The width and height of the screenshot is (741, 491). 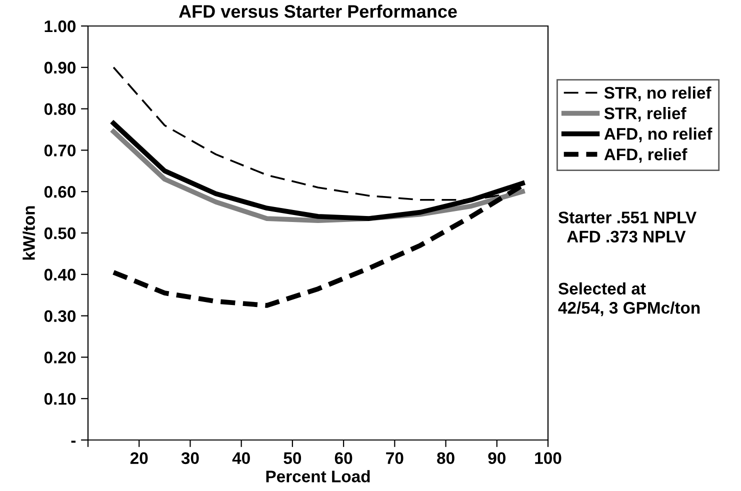 What do you see at coordinates (60, 358) in the screenshot?
I see `y-tick-label: 0.20` at bounding box center [60, 358].